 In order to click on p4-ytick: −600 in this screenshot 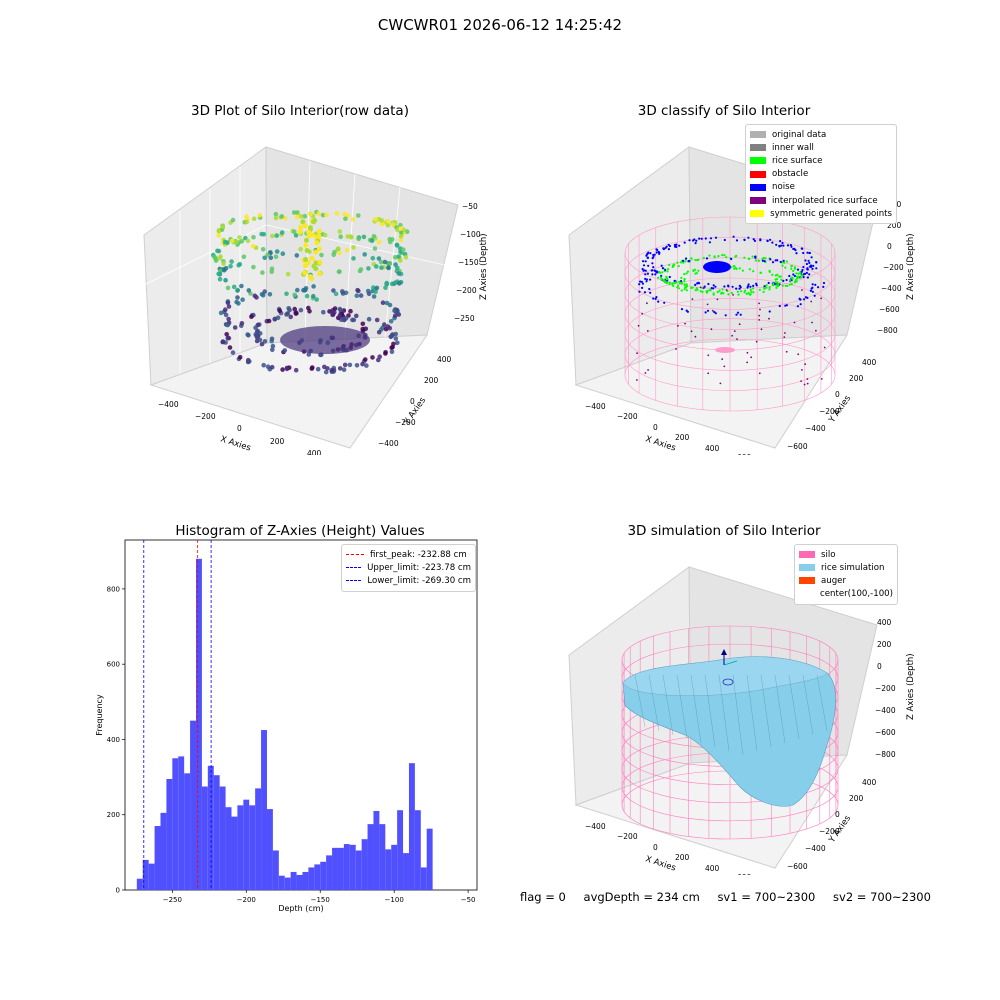, I will do `click(797, 866)`.